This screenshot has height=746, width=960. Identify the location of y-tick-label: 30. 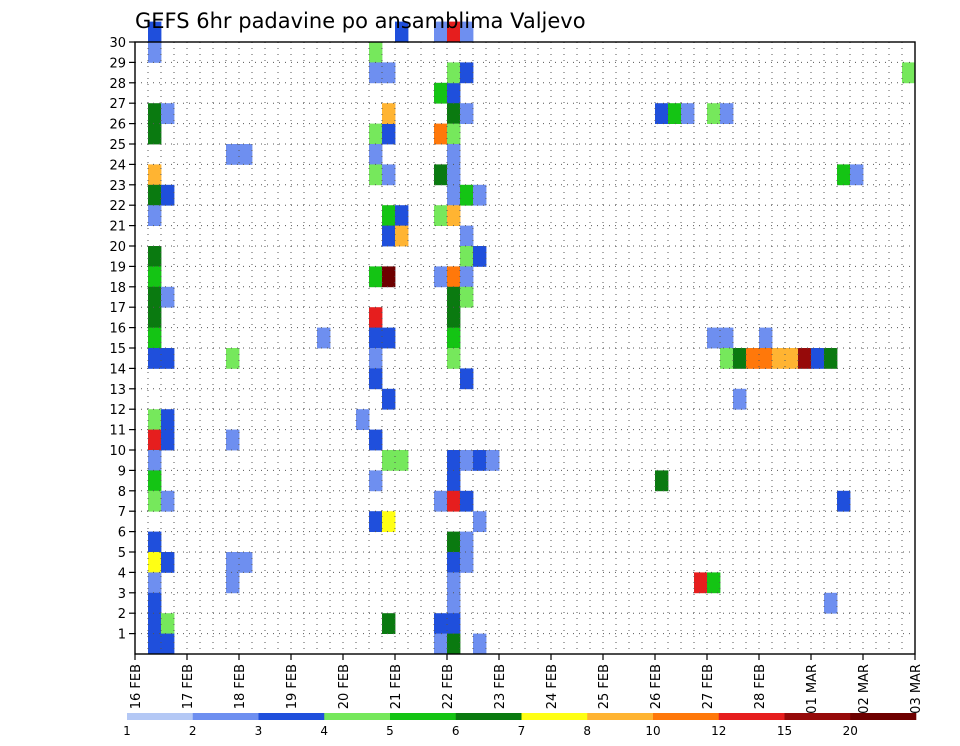
(117, 43).